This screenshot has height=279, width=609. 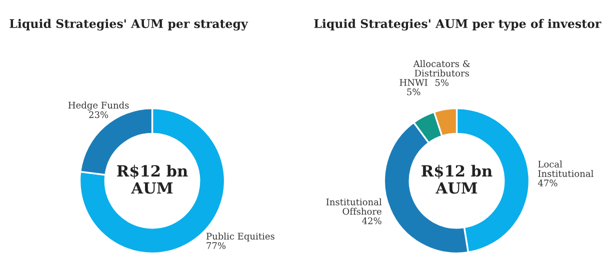 I want to click on chart-title: Liquid Strategies' AUM per strategy, so click(x=129, y=24).